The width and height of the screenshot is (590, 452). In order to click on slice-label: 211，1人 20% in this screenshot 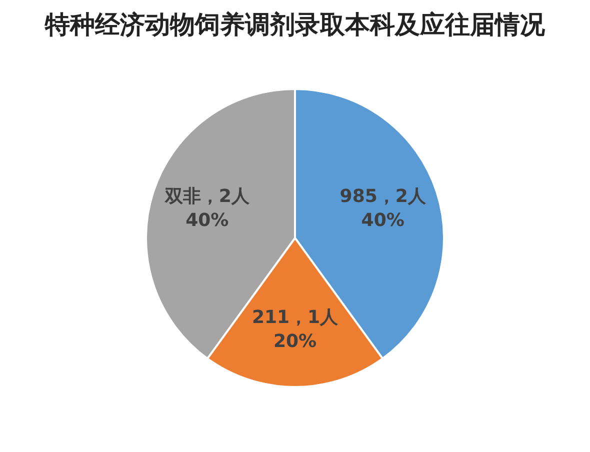, I will do `click(296, 329)`.